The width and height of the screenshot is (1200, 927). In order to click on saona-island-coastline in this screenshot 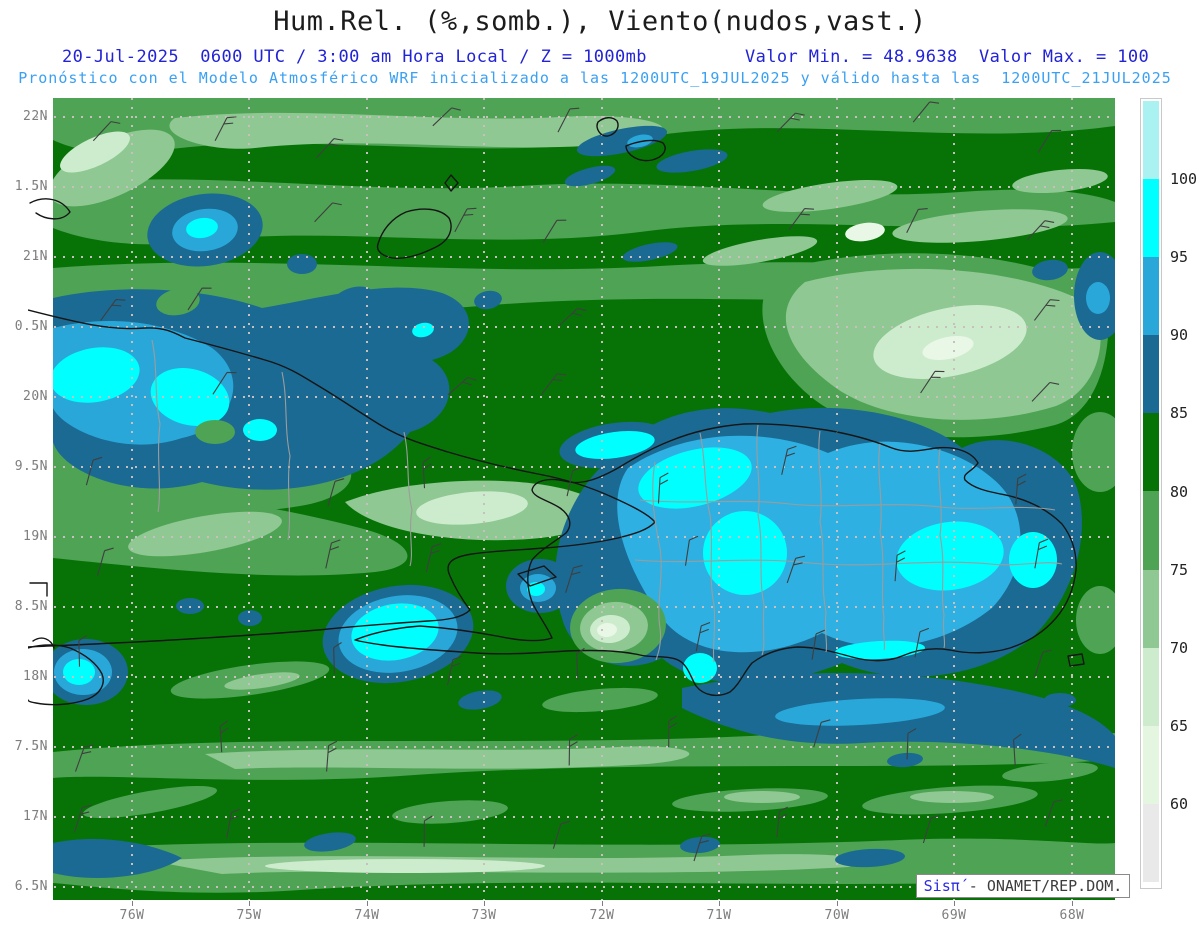, I will do `click(1076, 660)`.